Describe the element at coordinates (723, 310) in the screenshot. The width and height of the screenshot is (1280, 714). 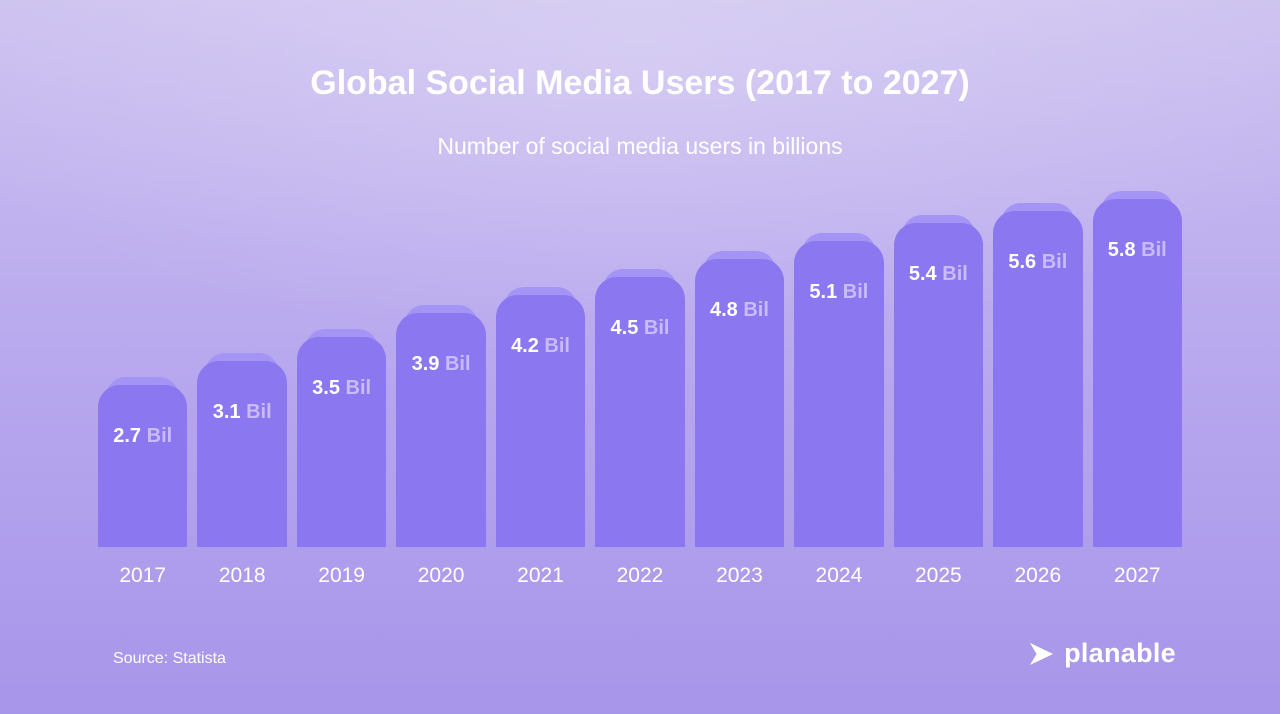
I see `bar-value-number: 4.8` at that location.